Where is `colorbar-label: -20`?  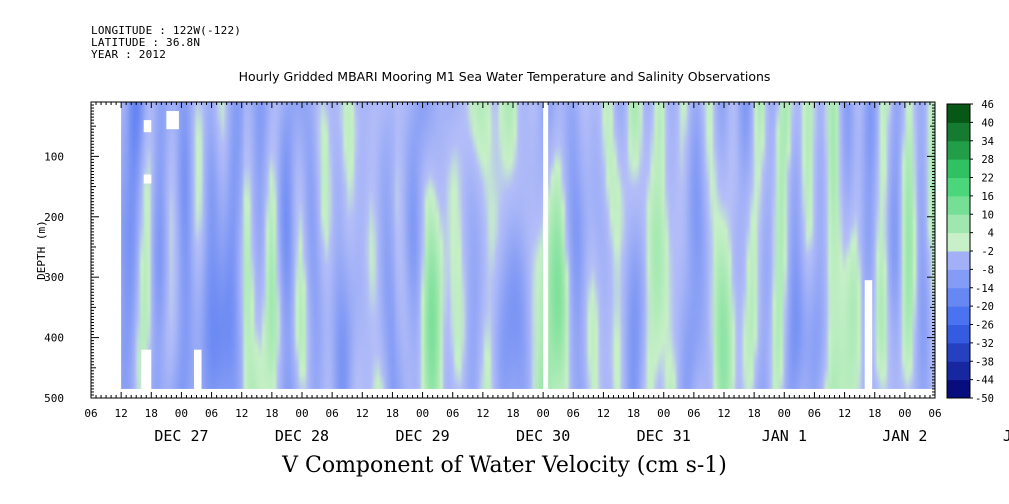
colorbar-label: -20 is located at coordinates (984, 307).